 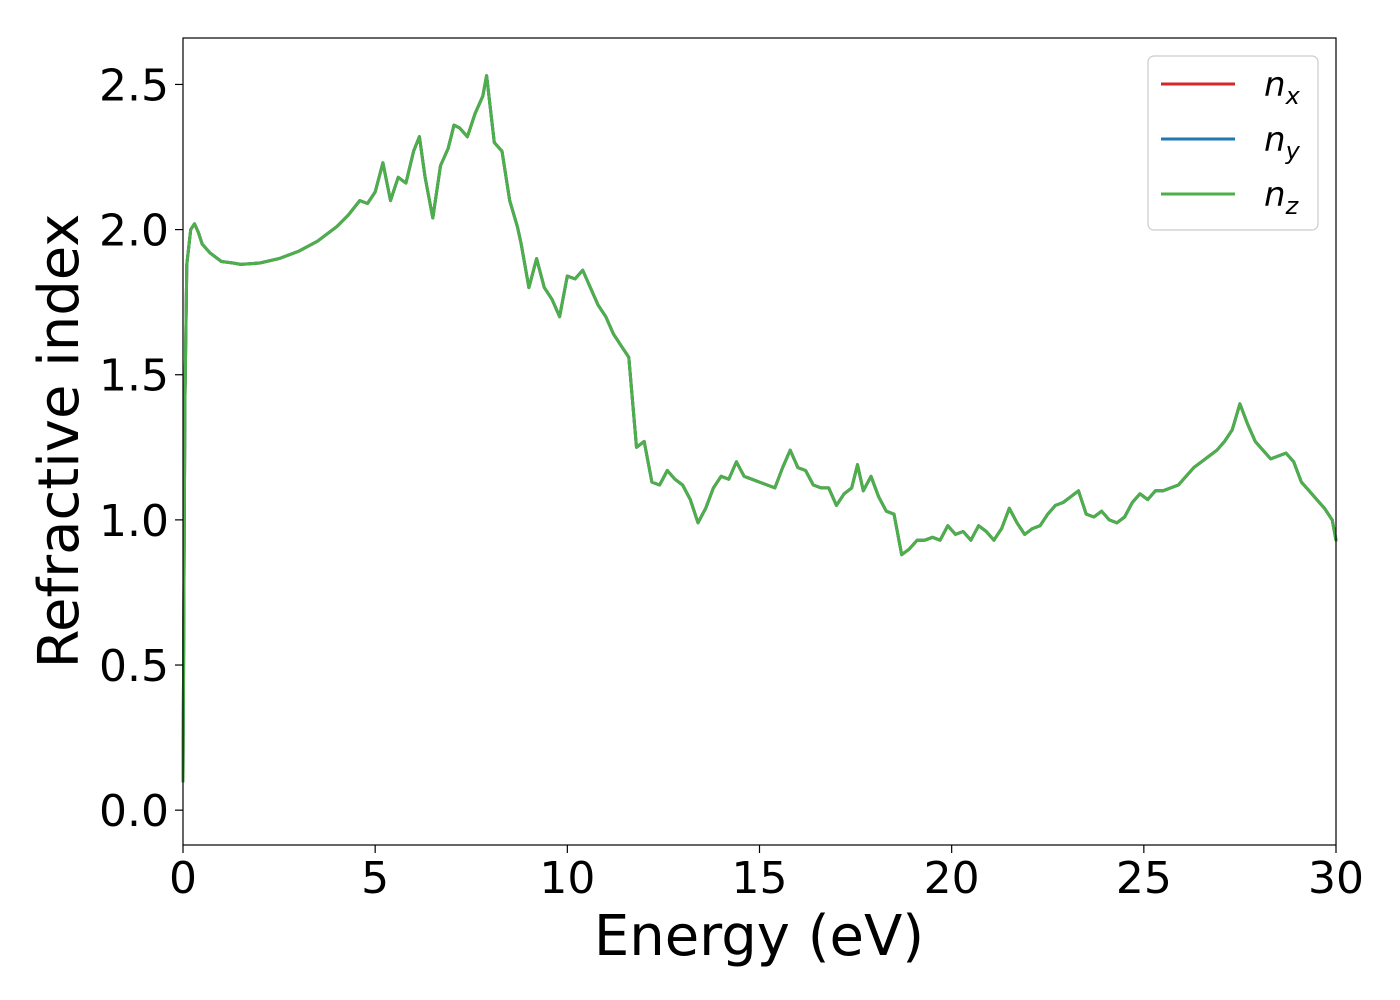 I want to click on legend-entries: nx ny nz, so click(x=1231, y=142).